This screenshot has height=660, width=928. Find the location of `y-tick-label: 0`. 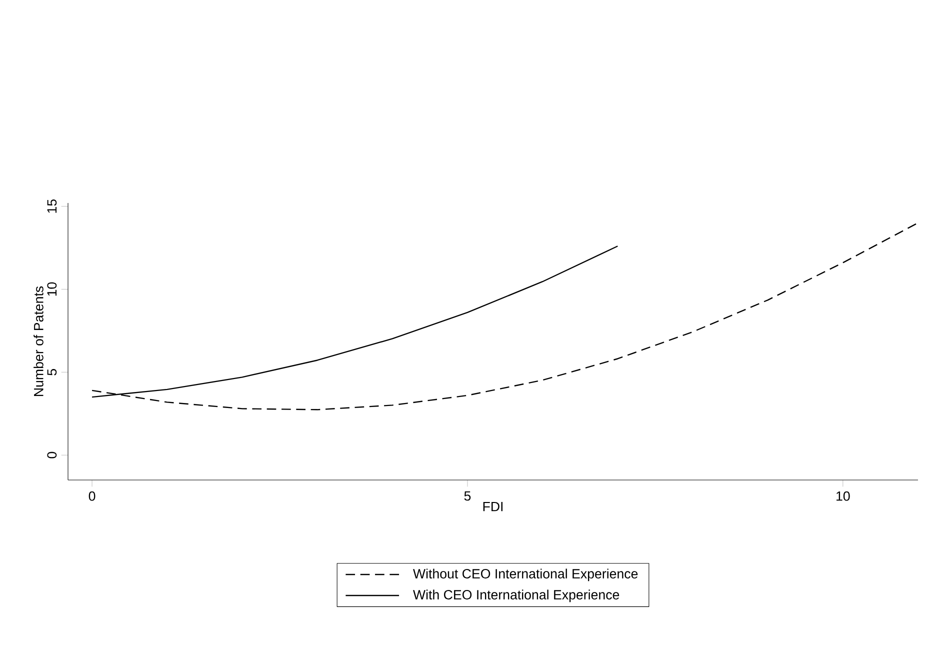

y-tick-label: 0 is located at coordinates (52, 455).